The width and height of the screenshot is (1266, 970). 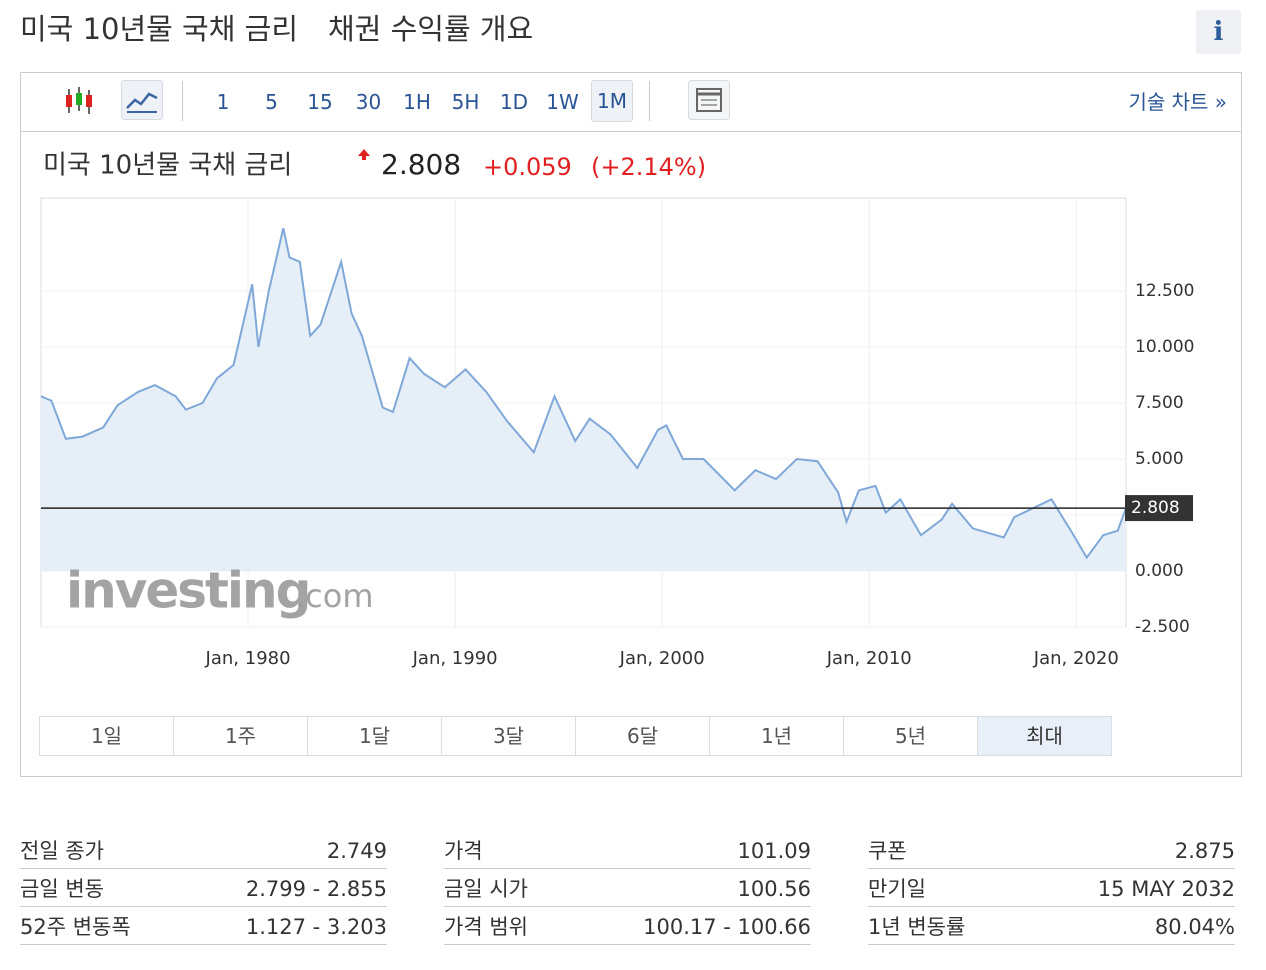 I want to click on stat-value: 101.09, so click(x=774, y=851).